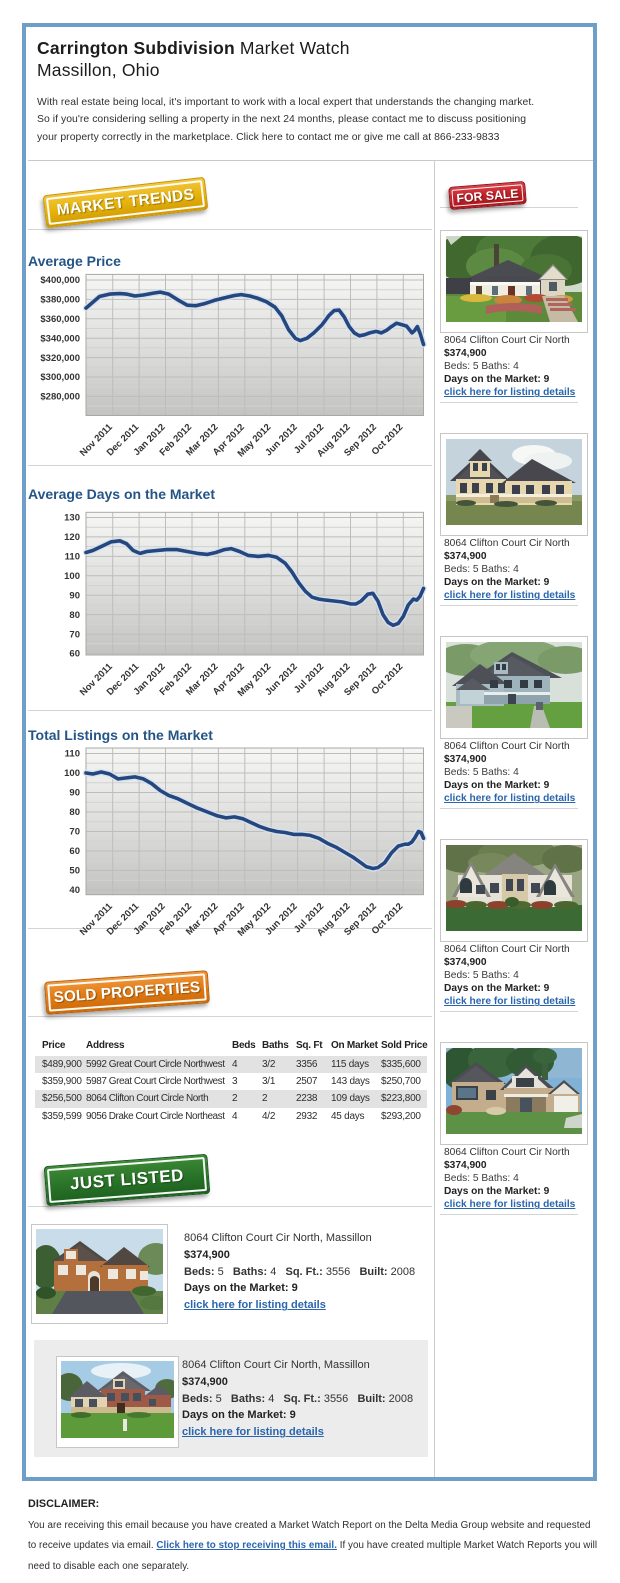 The width and height of the screenshot is (620, 1583). What do you see at coordinates (72, 537) in the screenshot?
I see `svg-text: 120` at bounding box center [72, 537].